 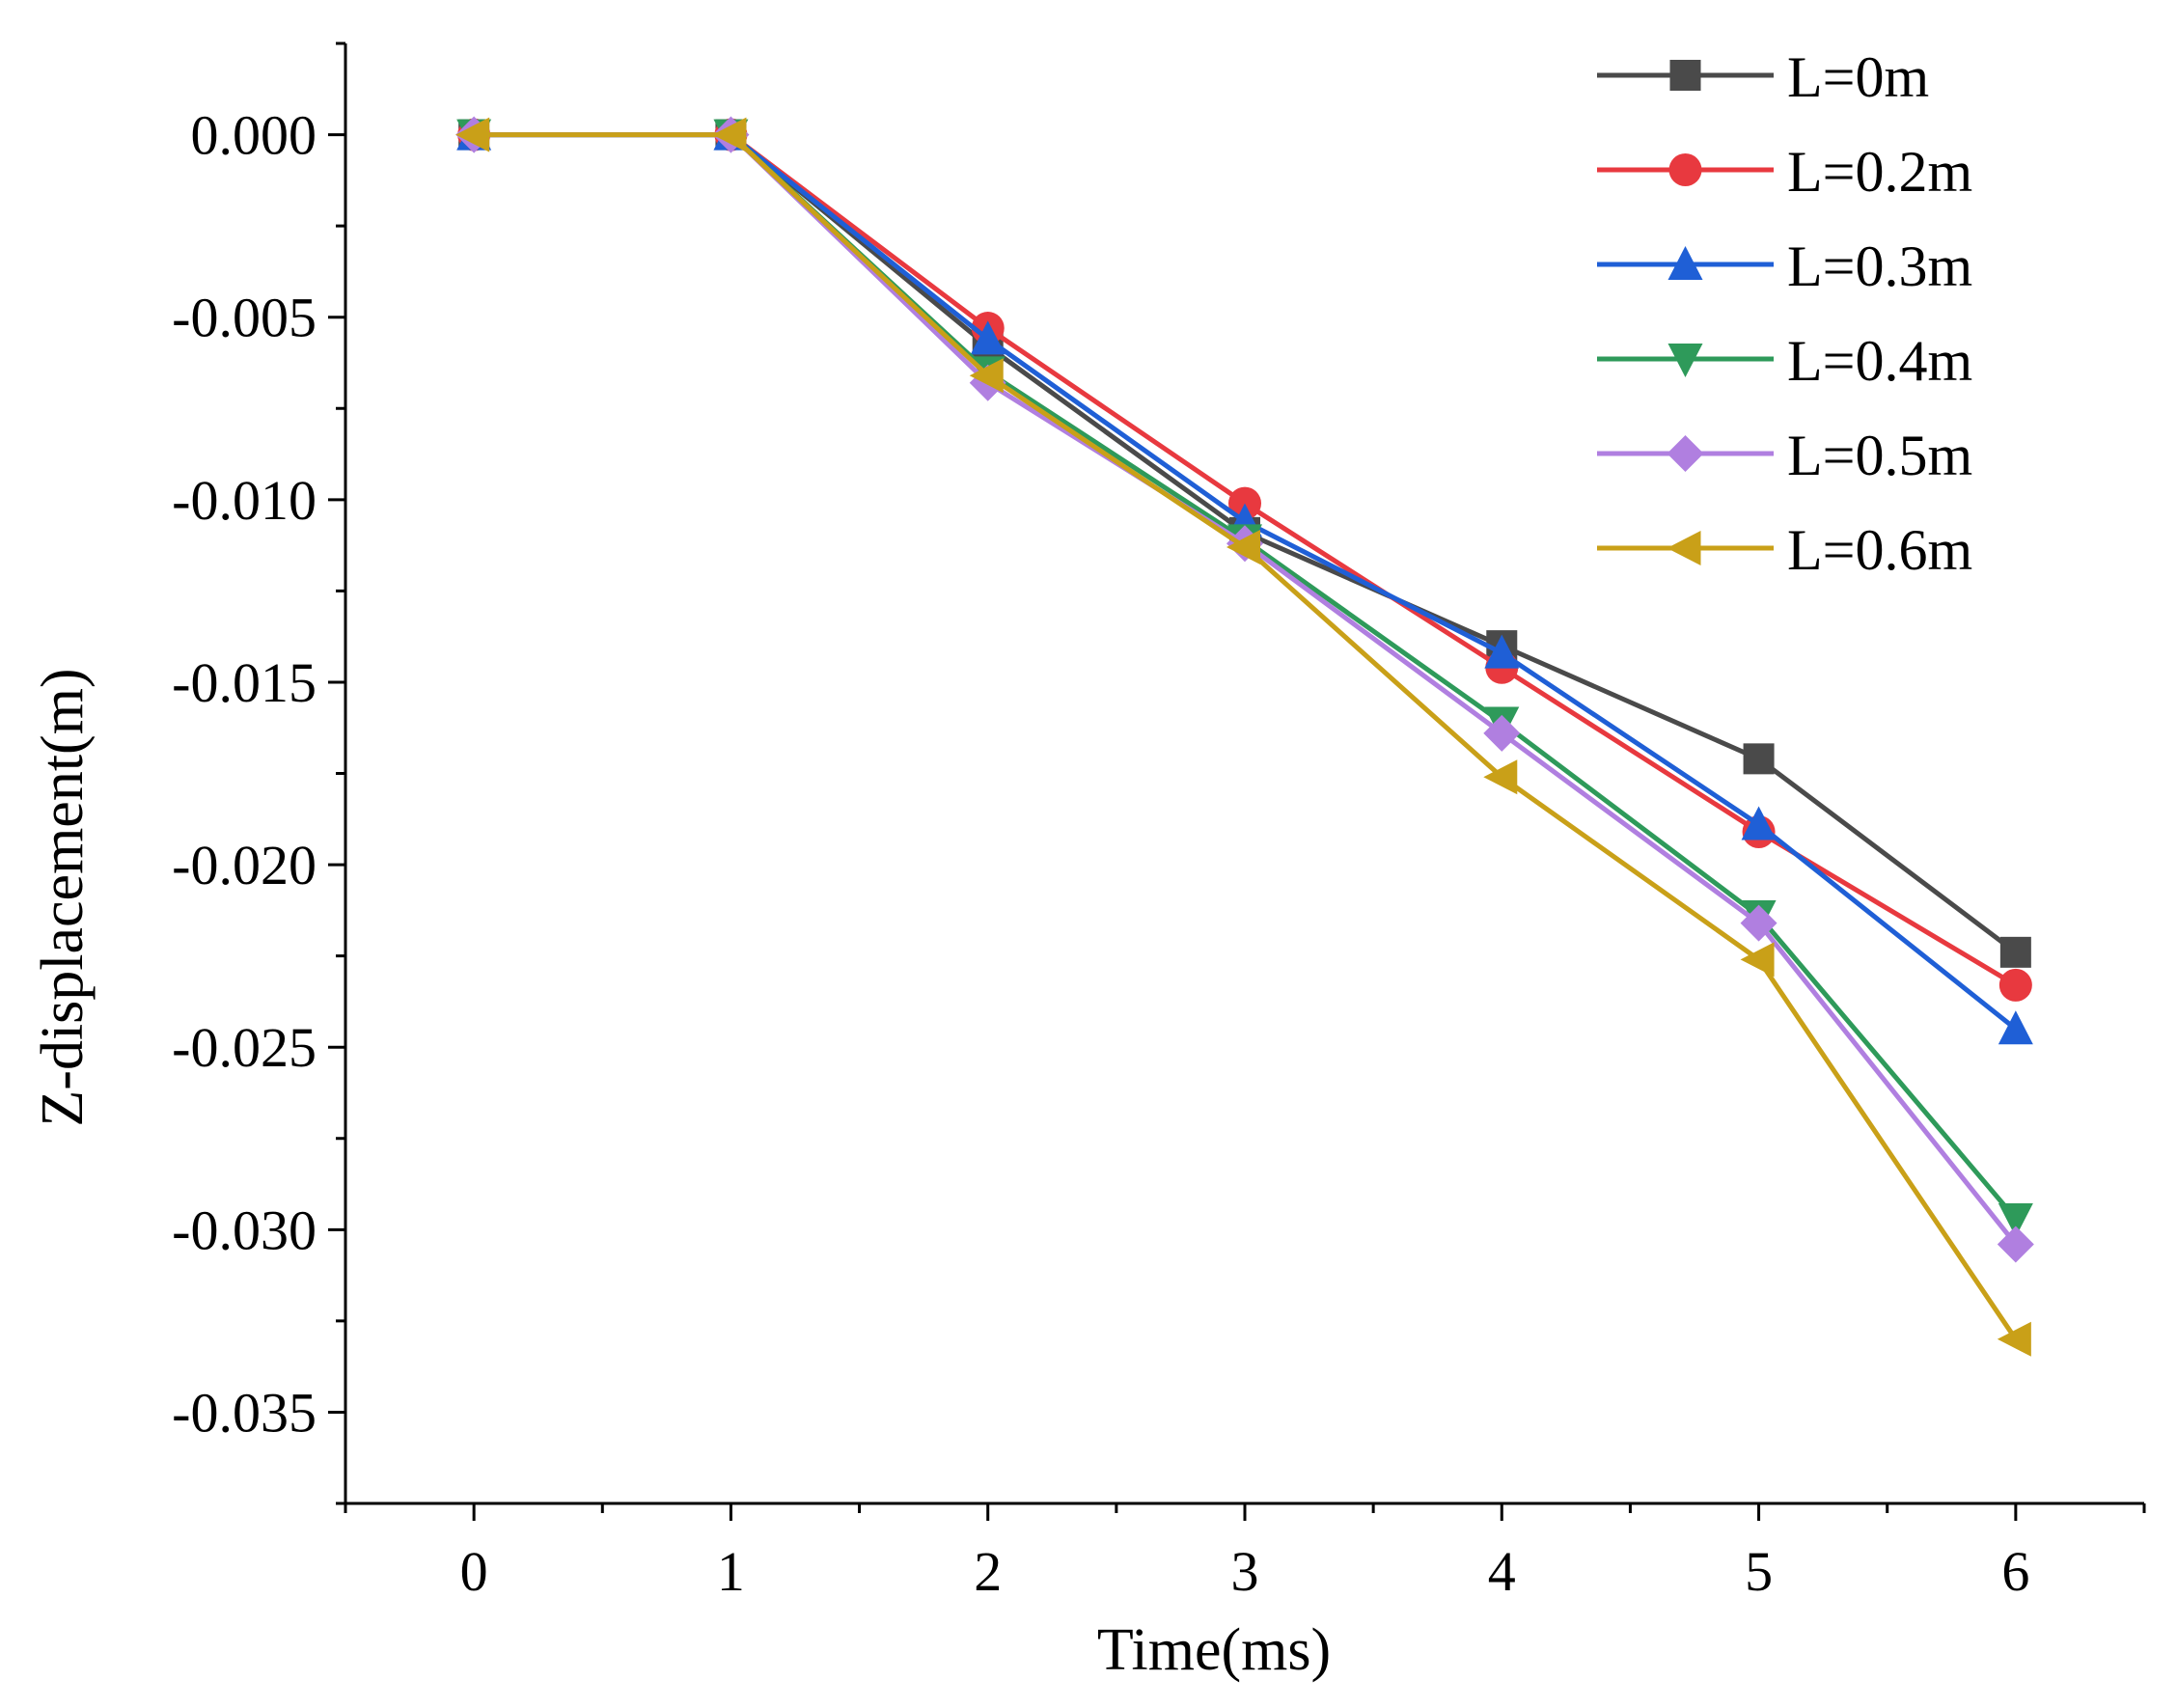 I want to click on legend-label: L=0.6m, so click(x=1879, y=550).